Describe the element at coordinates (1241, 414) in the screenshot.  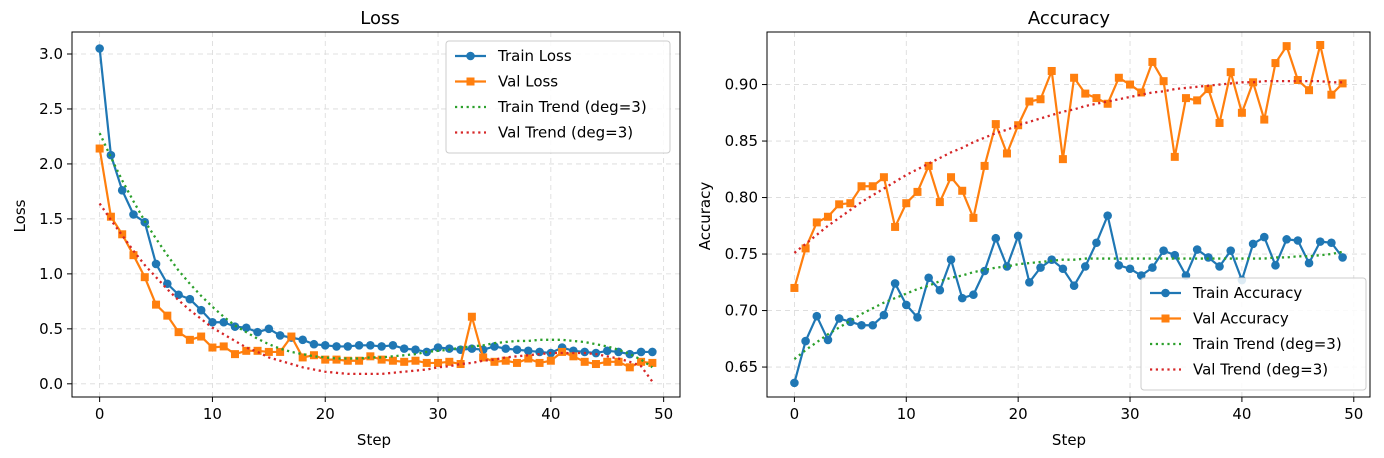
I see `accuracy-x-tick-label: 40` at that location.